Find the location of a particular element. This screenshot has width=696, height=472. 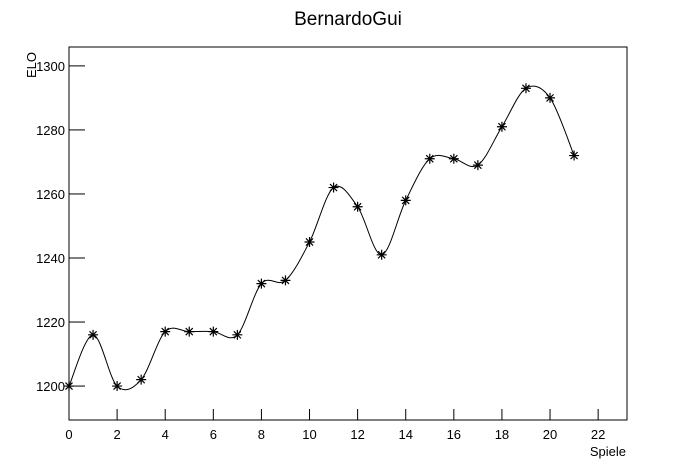

x-tick-label: 10 is located at coordinates (309, 434).